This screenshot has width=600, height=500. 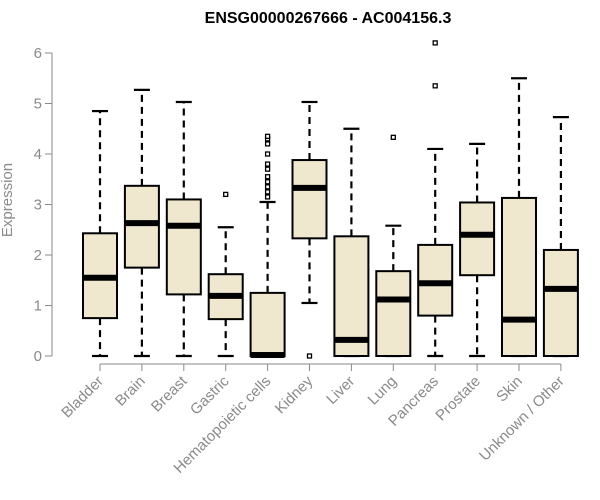 What do you see at coordinates (82, 397) in the screenshot?
I see `x-tick-label: Bladder` at bounding box center [82, 397].